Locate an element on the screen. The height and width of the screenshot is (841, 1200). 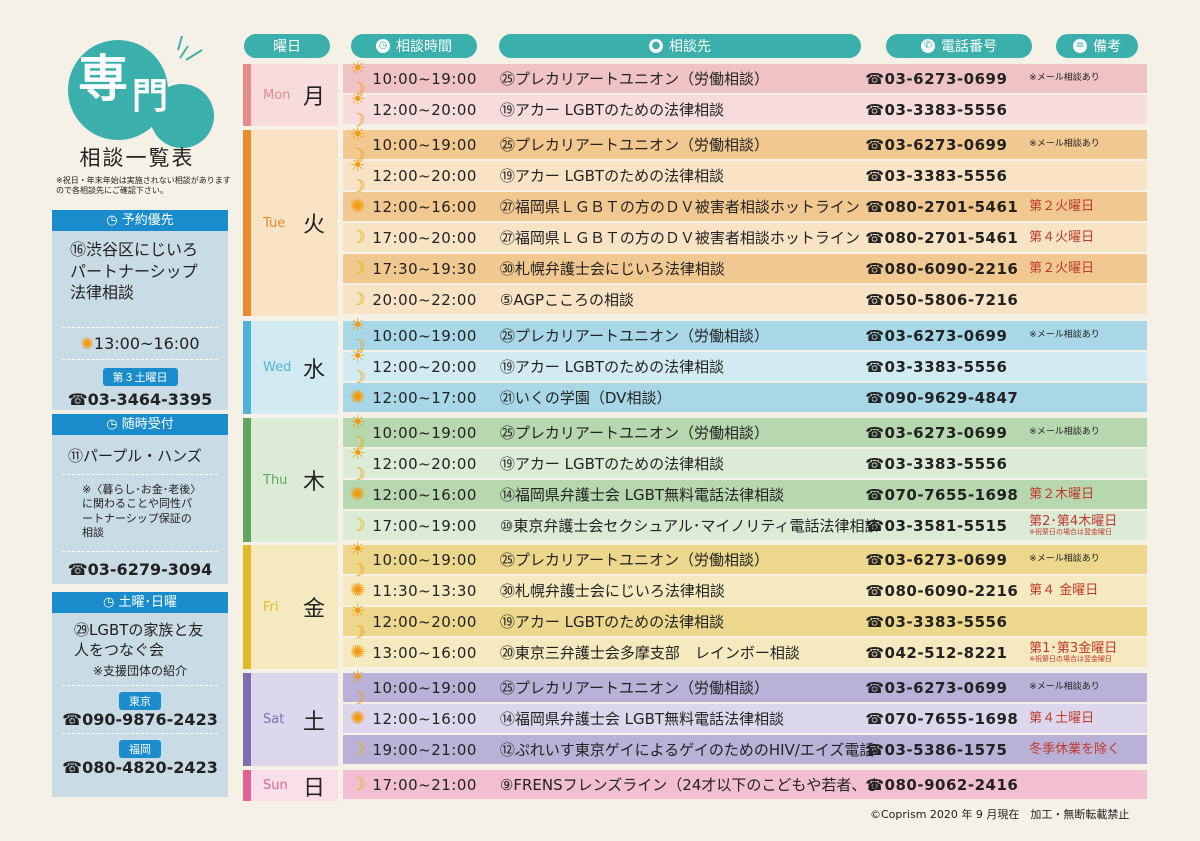
header-time: ◷ 相談時間 is located at coordinates (414, 46).